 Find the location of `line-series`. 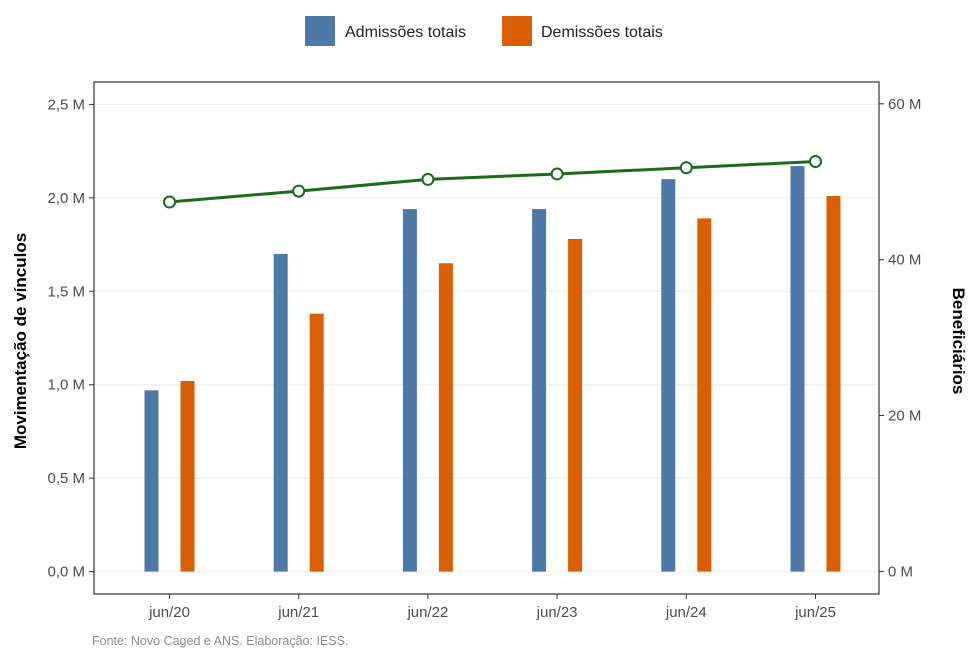

line-series is located at coordinates (492, 181).